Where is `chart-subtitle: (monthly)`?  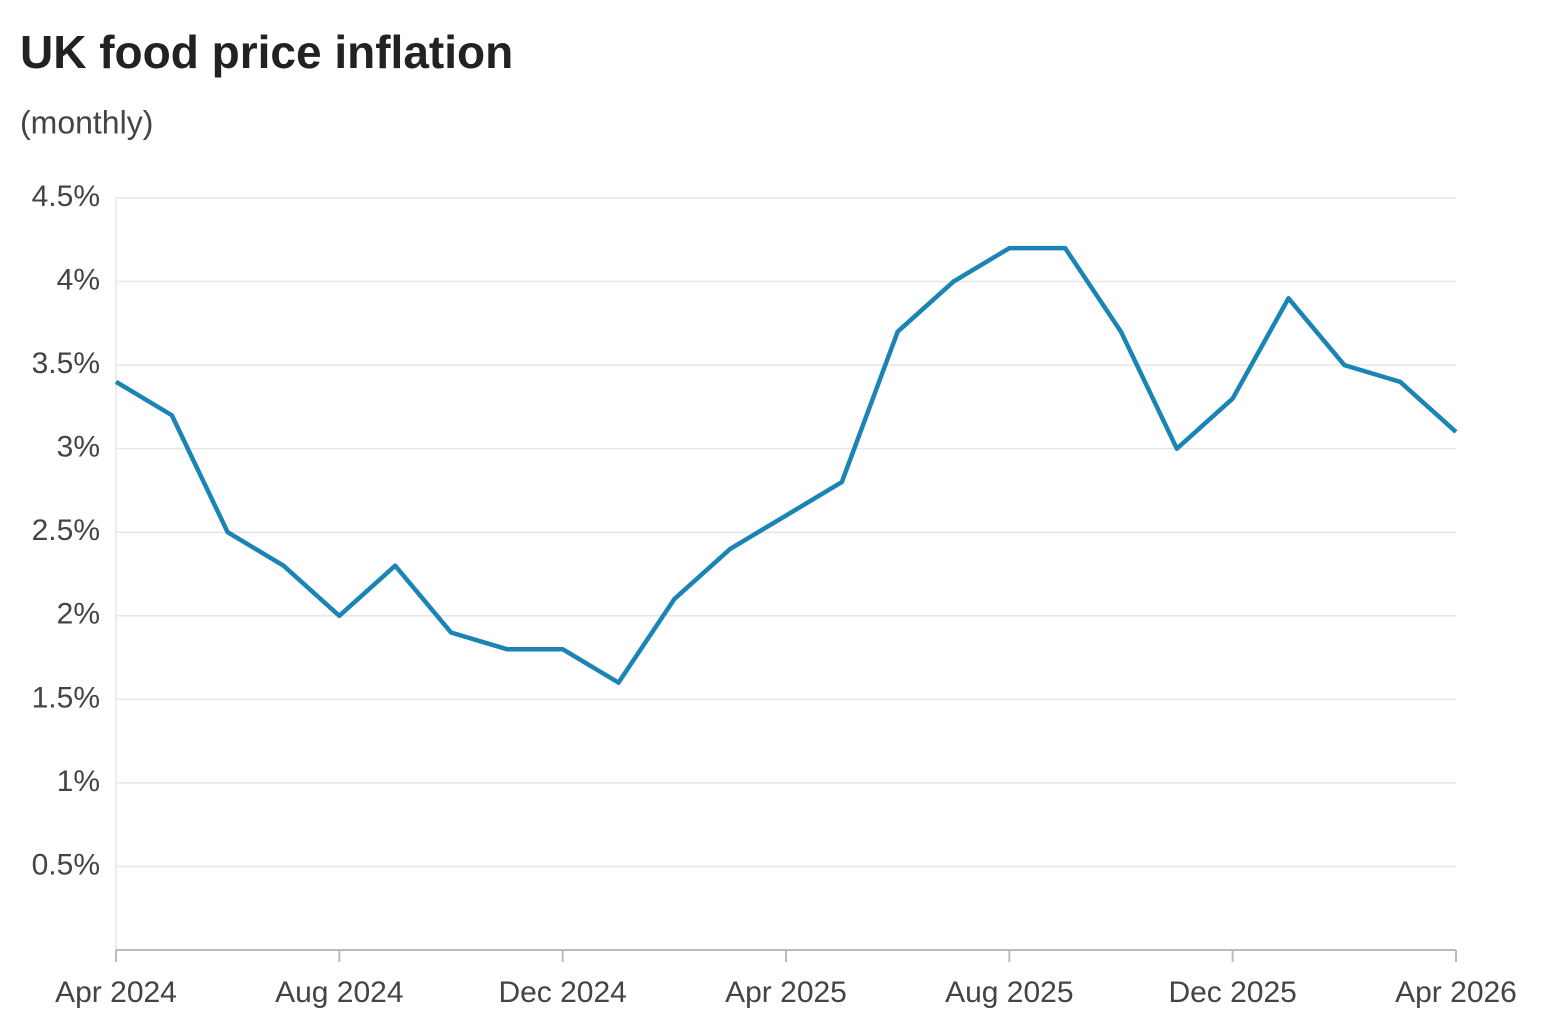 chart-subtitle: (monthly) is located at coordinates (86, 122).